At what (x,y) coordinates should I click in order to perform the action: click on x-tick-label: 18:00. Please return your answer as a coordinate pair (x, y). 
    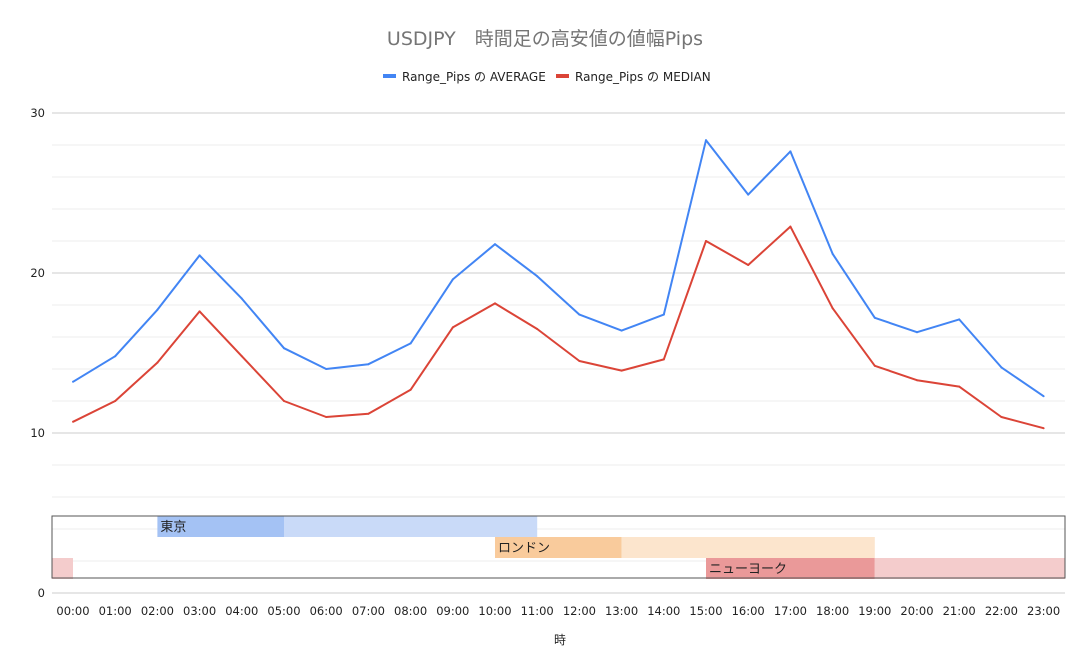
    Looking at the image, I should click on (832, 611).